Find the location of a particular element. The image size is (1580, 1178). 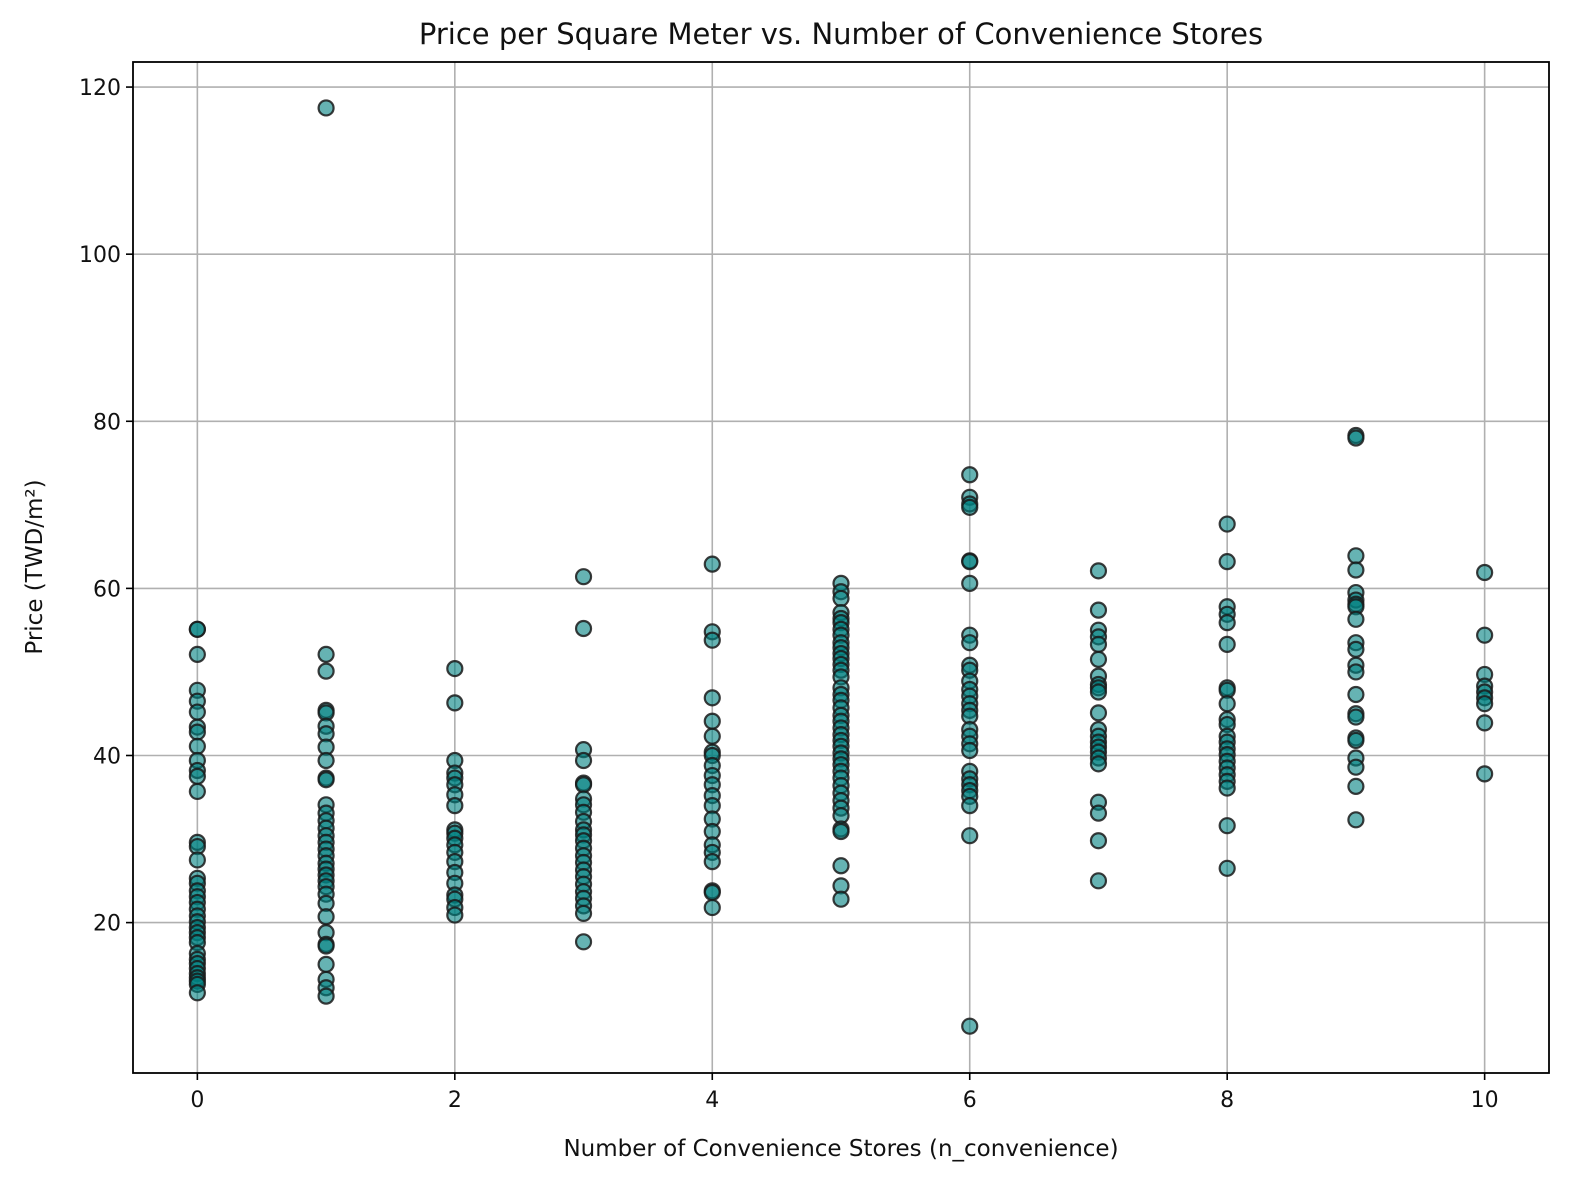

x-tick-label: 4 is located at coordinates (712, 1100).